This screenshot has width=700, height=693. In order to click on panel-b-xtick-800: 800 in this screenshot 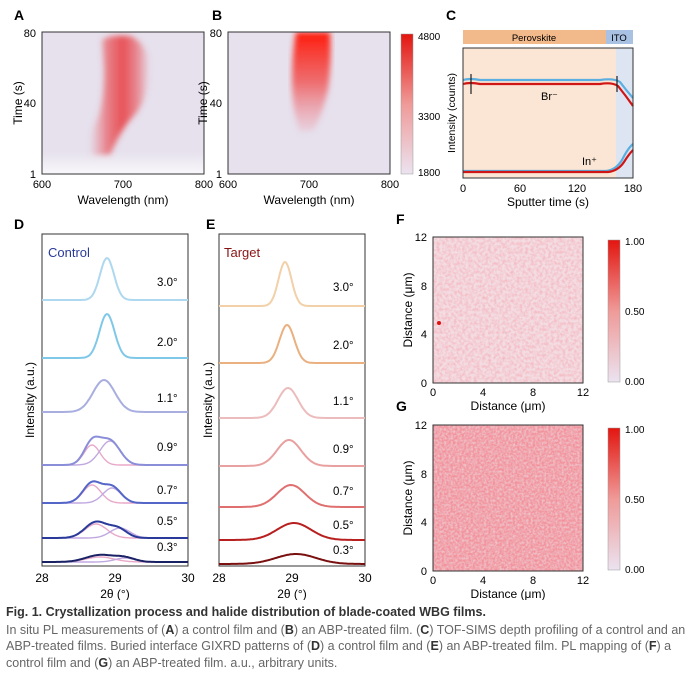, I will do `click(390, 185)`.